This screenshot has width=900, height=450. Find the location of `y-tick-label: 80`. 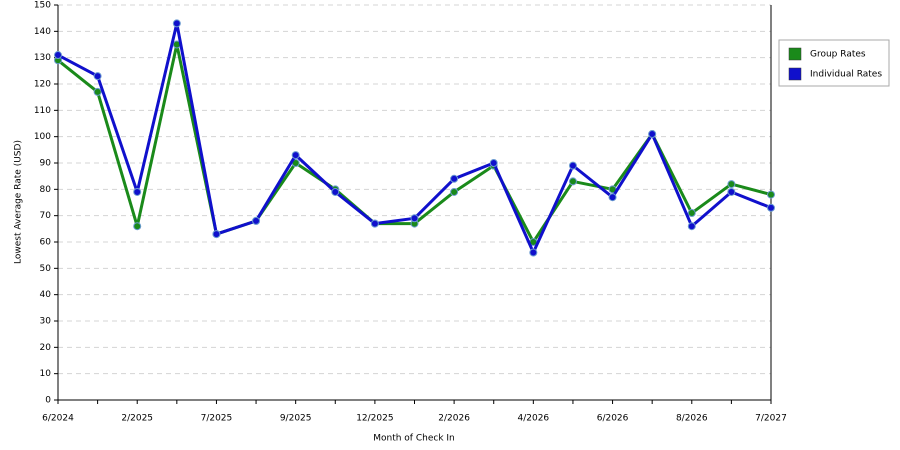

y-tick-label: 80 is located at coordinates (46, 190).